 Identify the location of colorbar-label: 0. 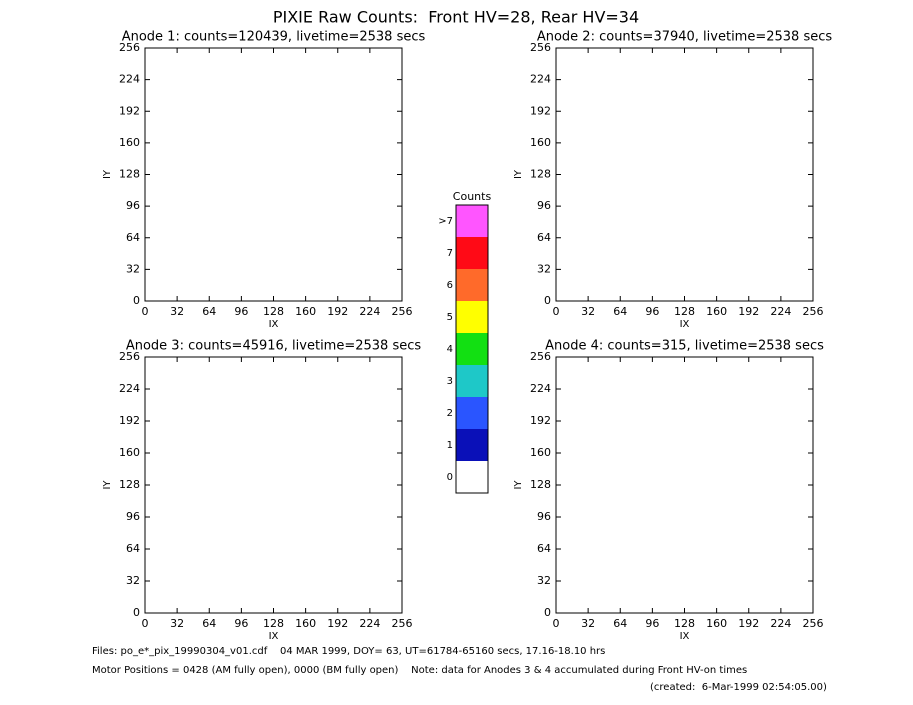
(450, 477).